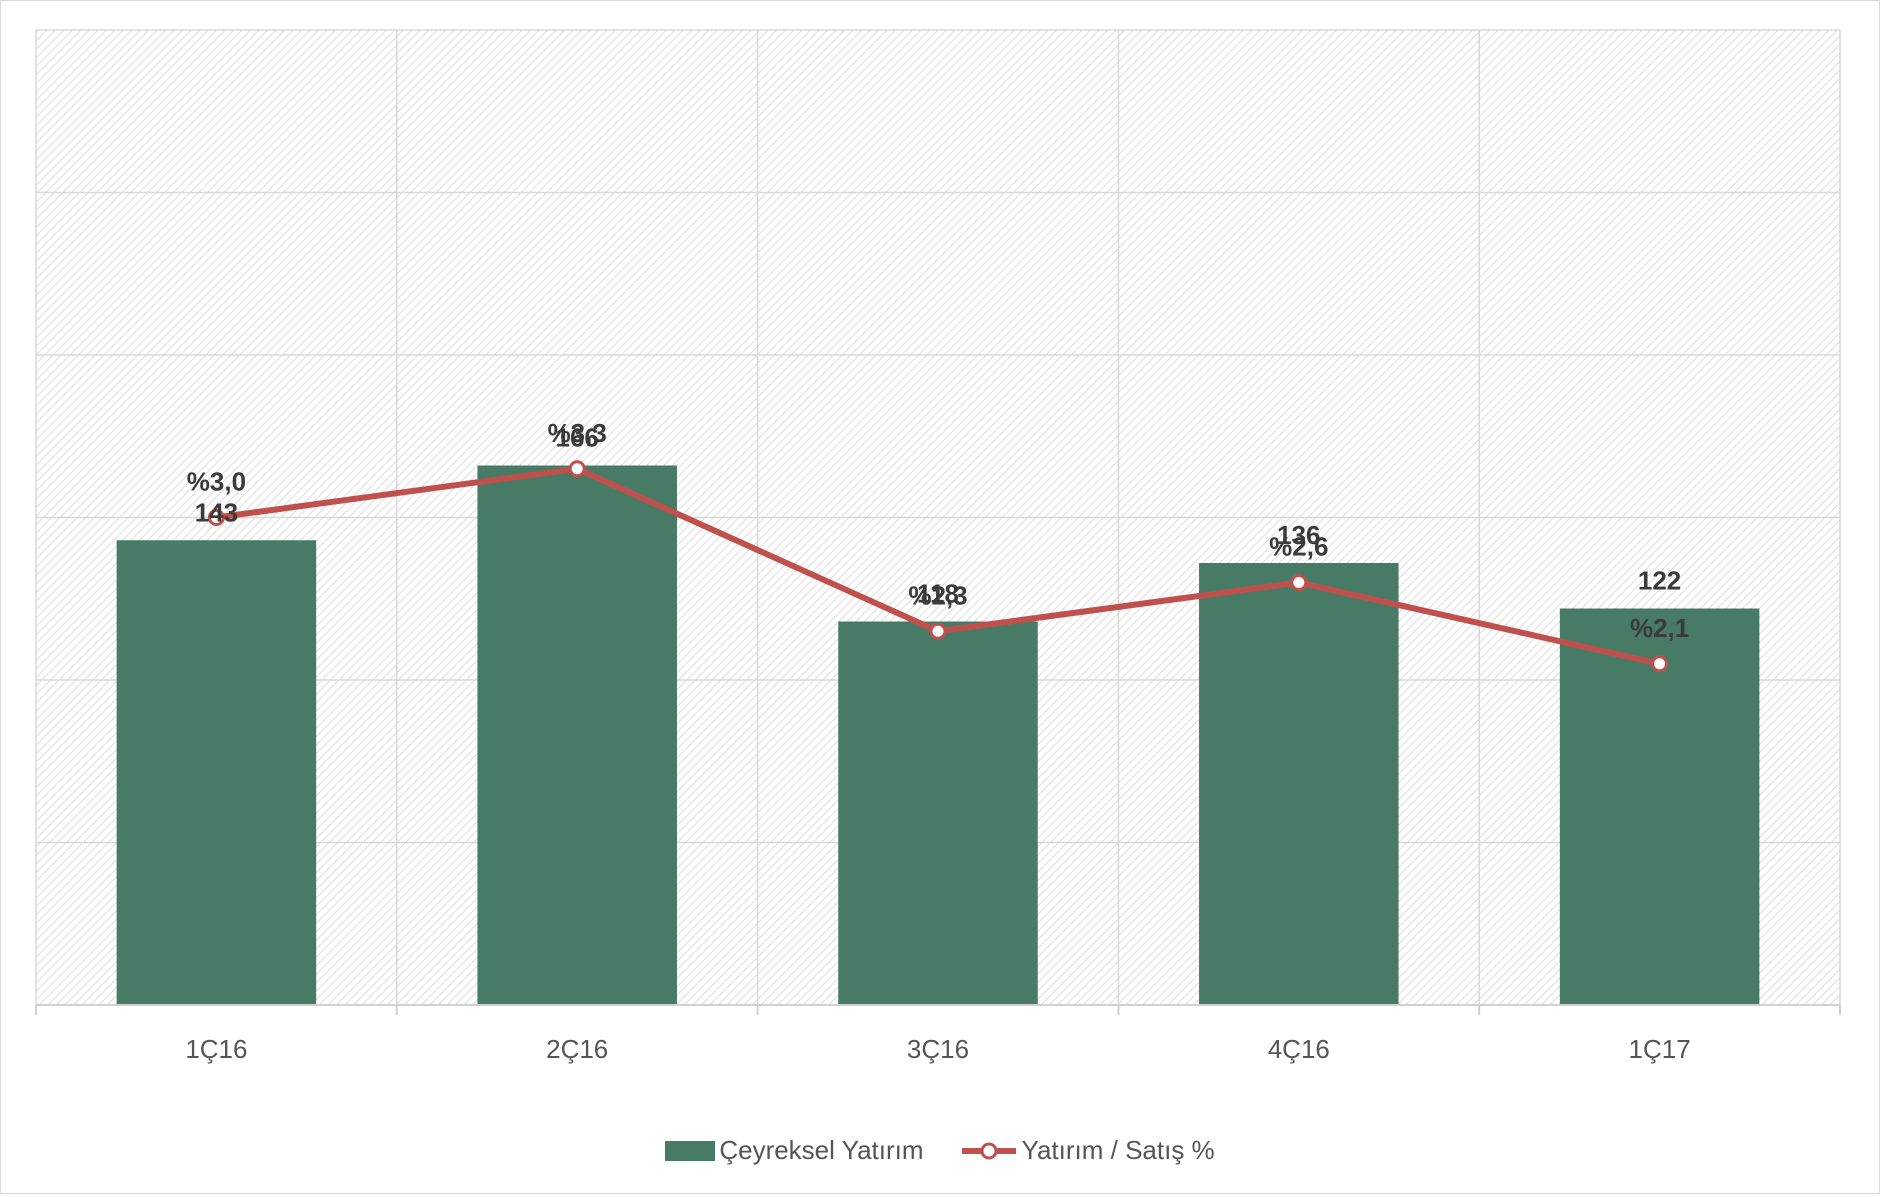  Describe the element at coordinates (690, 1150) in the screenshot. I see `legend-swatch-bar` at that location.